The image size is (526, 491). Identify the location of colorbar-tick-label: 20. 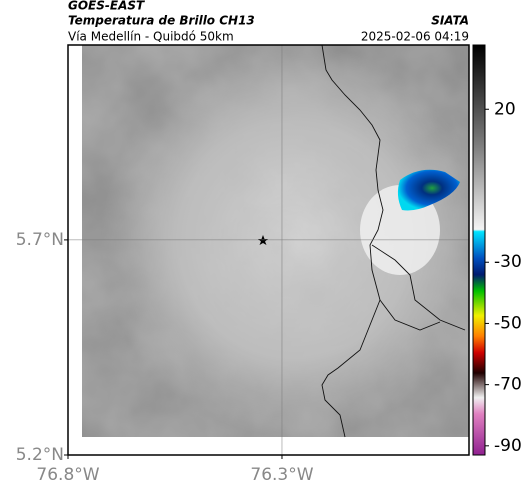
(505, 109).